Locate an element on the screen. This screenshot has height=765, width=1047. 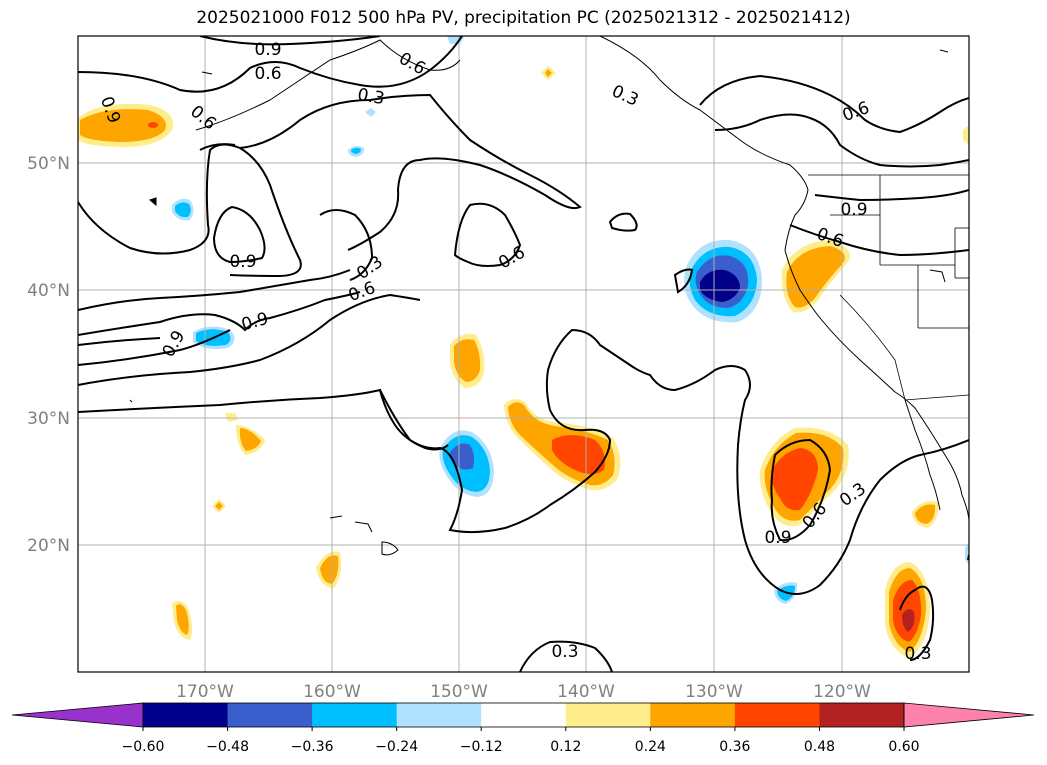
colorbar-tick-label: −0.36 is located at coordinates (312, 747).